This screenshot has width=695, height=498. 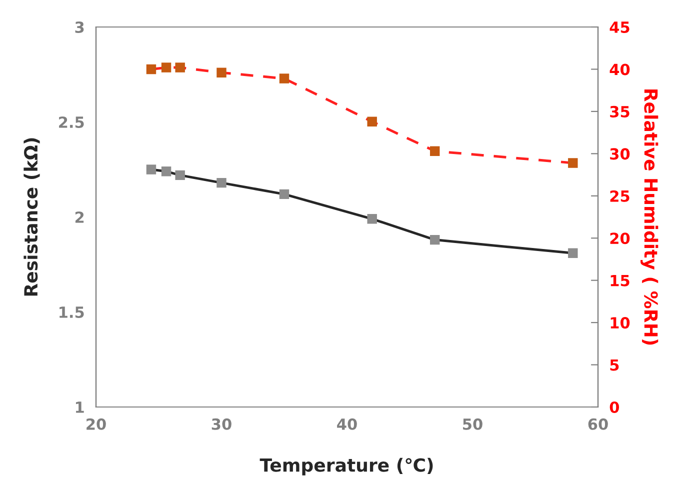 What do you see at coordinates (614, 365) in the screenshot?
I see `y2-tick-label: 5` at bounding box center [614, 365].